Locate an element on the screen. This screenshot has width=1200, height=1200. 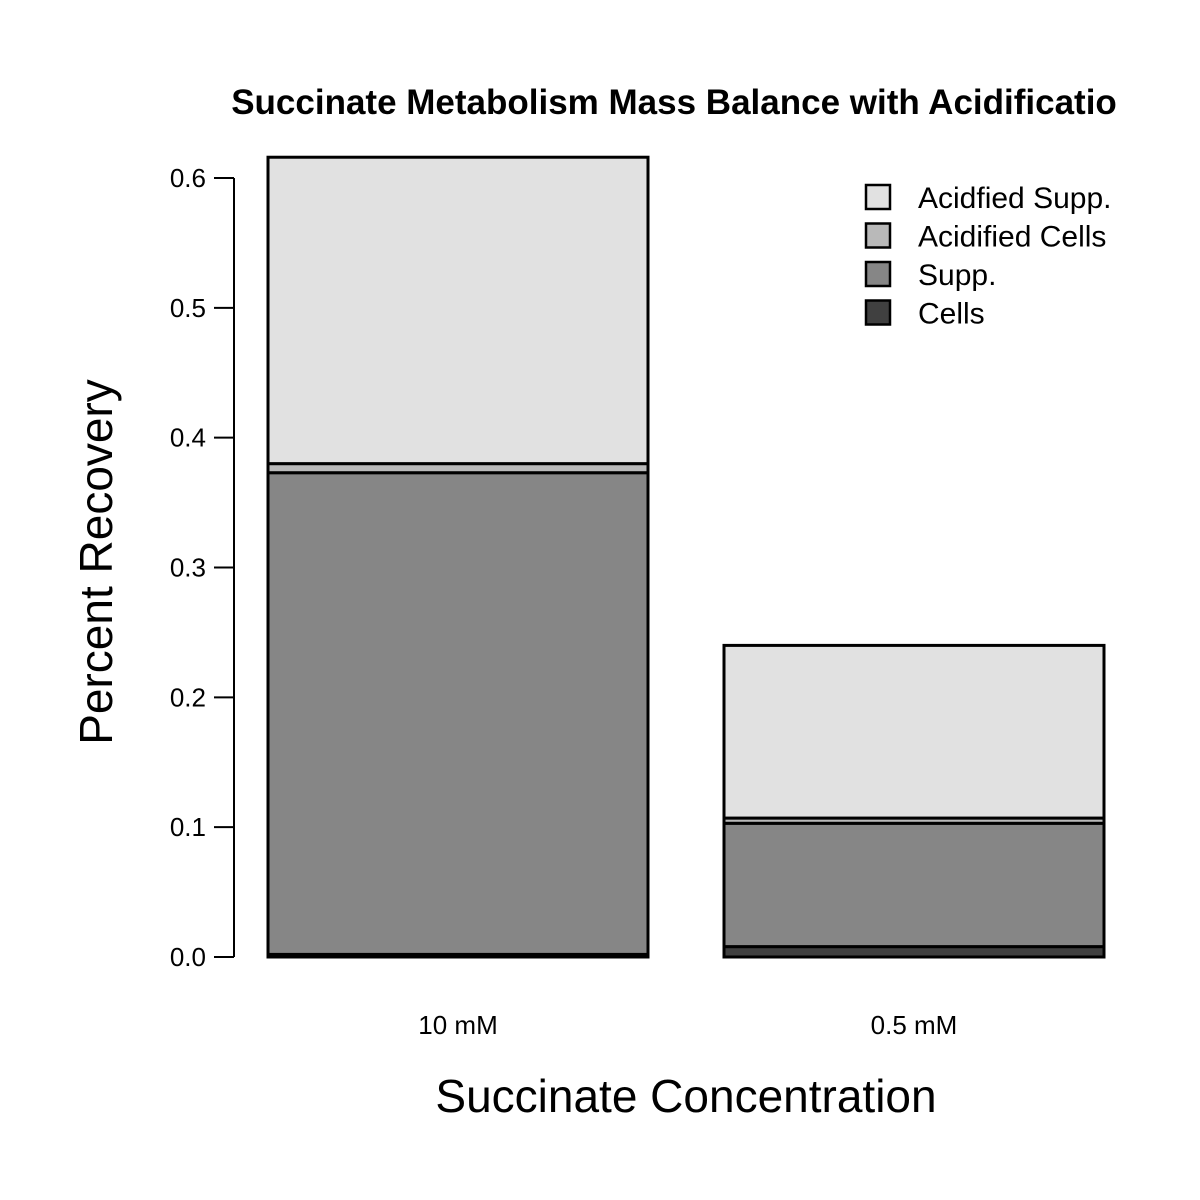
y-tick-label: 0.0 is located at coordinates (188, 957).